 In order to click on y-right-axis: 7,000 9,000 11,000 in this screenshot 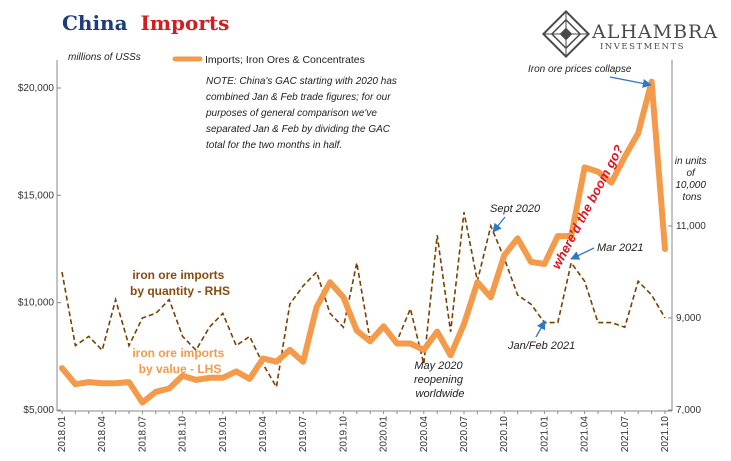, I will do `click(687, 318)`.